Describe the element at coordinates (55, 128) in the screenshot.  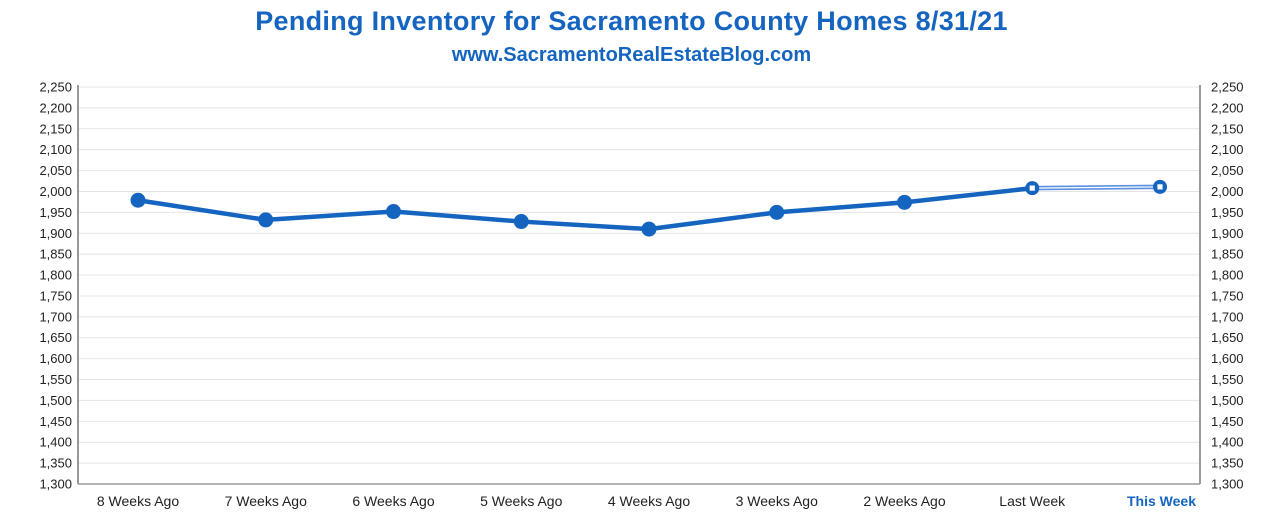
I see `y-tick-label-left: 2,150` at that location.